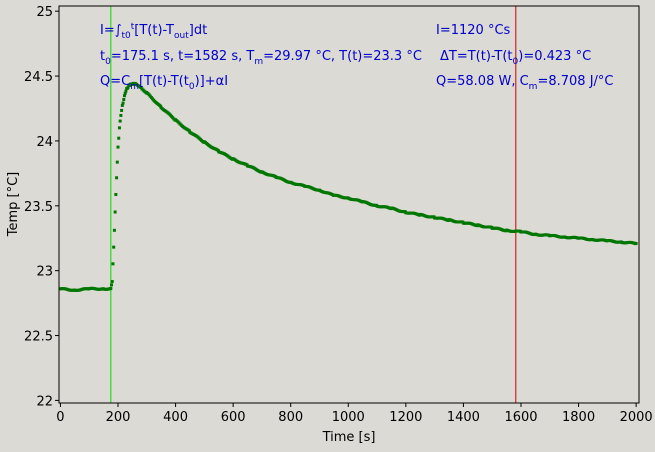 The height and width of the screenshot is (452, 655). Describe the element at coordinates (525, 83) in the screenshot. I see `q-value: Q=58.08 W, Cm=8.708 J/°C` at that location.